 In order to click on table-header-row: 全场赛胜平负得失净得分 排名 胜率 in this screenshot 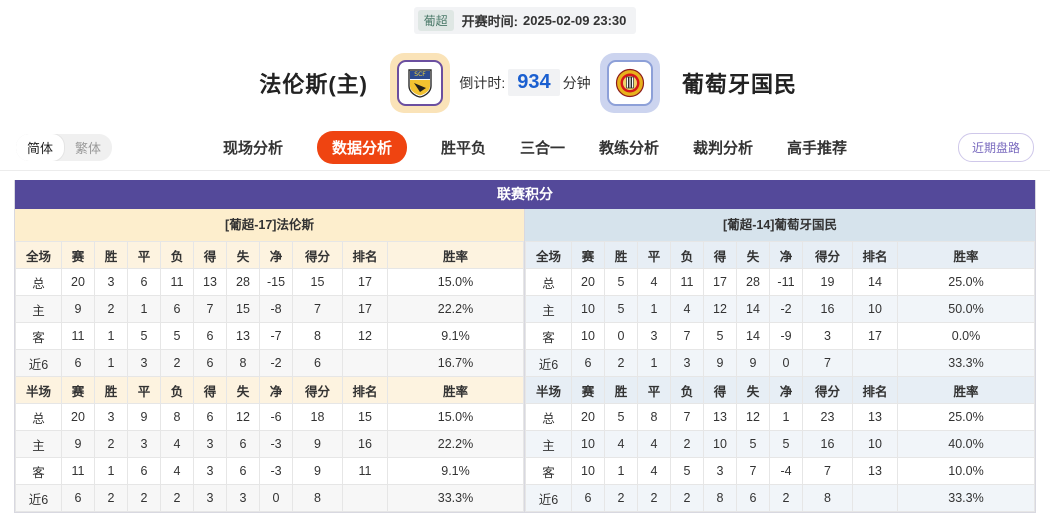, I will do `click(269, 255)`.